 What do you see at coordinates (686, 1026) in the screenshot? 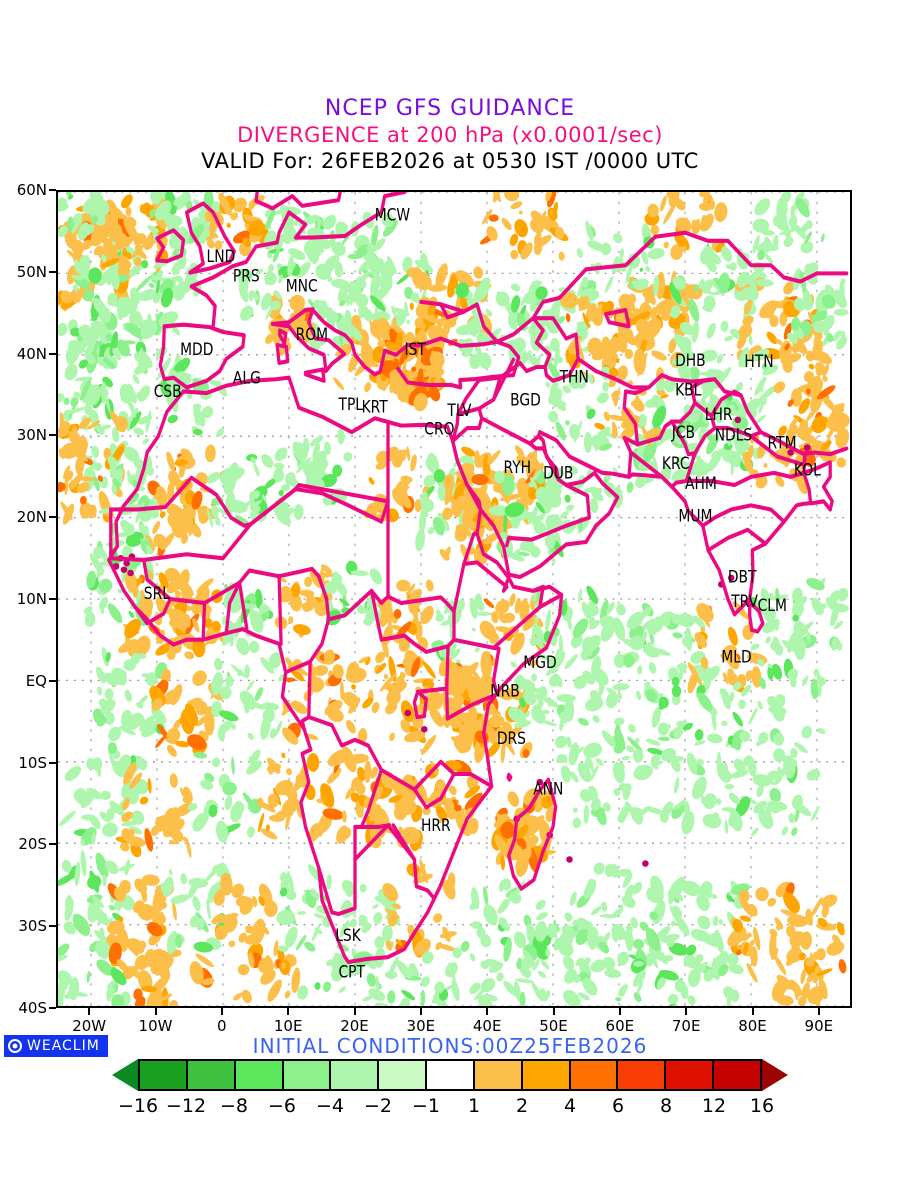
I see `lon-tick-label: 70E` at bounding box center [686, 1026].